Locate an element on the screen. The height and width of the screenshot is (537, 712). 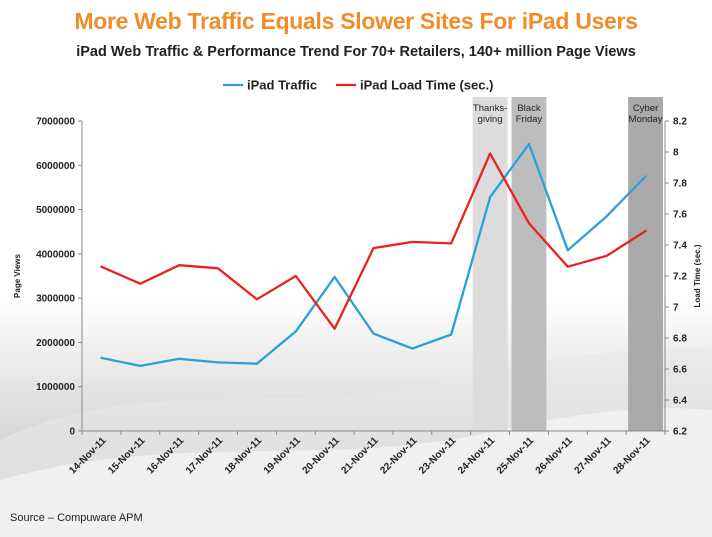
highlight-label-line: Friday is located at coordinates (529, 119).